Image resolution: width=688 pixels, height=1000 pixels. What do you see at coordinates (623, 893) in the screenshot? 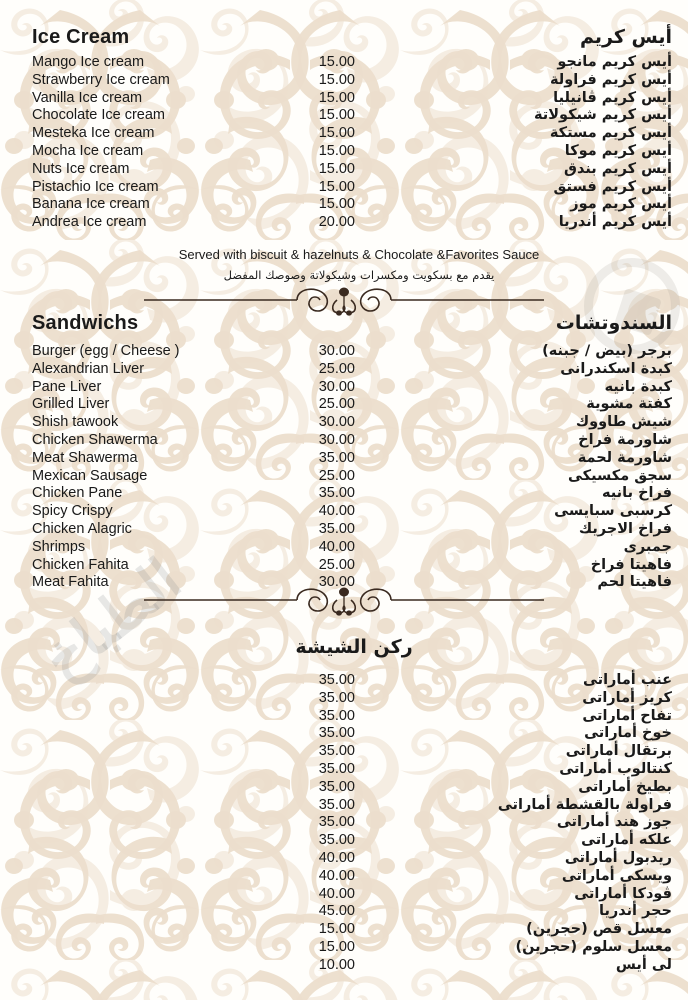
I see `item-name-ar: ڤودكا أماراتى` at bounding box center [623, 893].